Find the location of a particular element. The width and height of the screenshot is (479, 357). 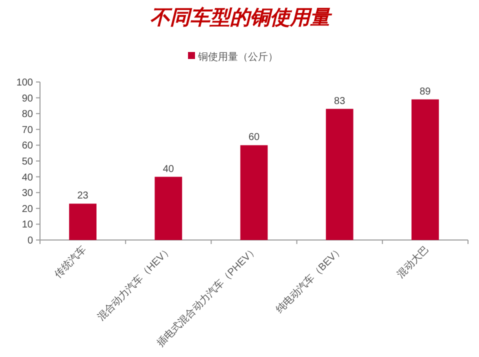

chart-title: 不同车型的铜使用量 is located at coordinates (241, 17).